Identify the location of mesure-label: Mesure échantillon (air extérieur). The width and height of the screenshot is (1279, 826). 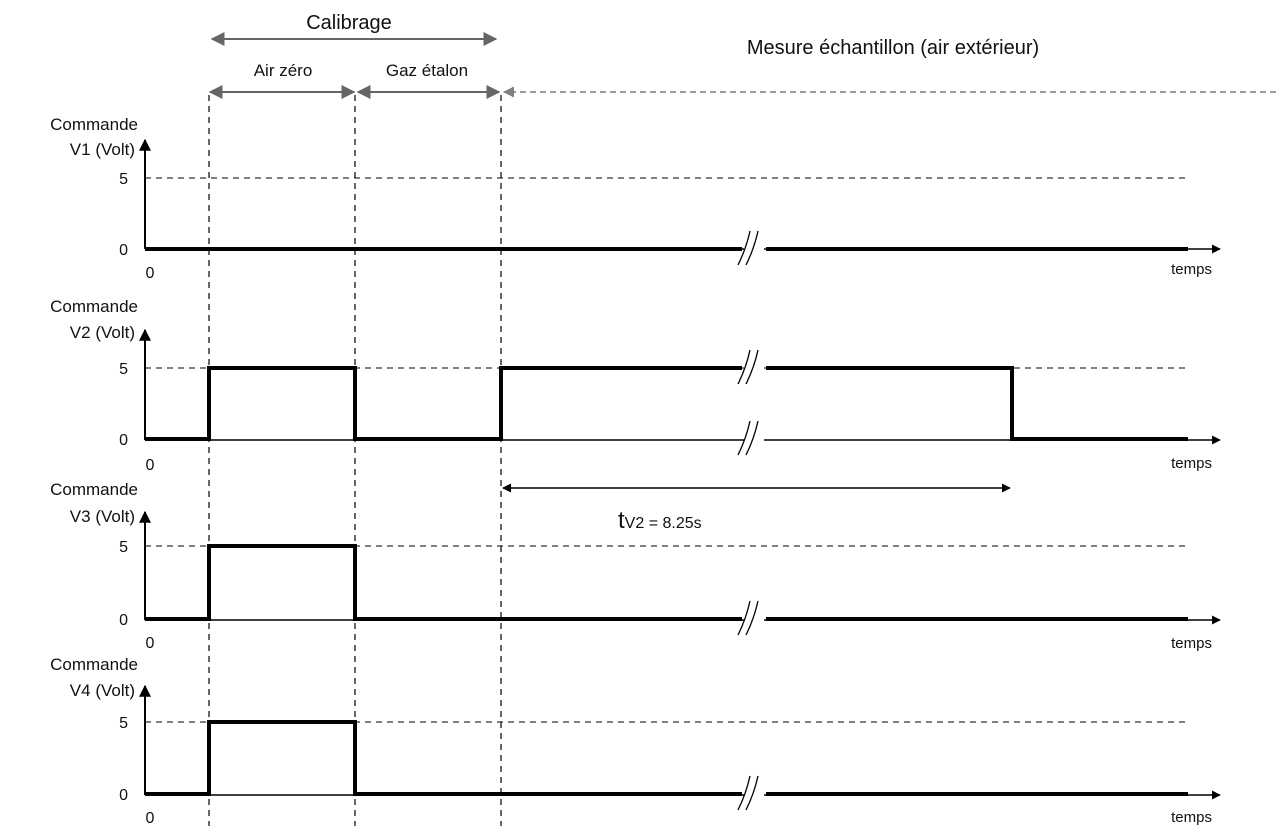
(893, 48).